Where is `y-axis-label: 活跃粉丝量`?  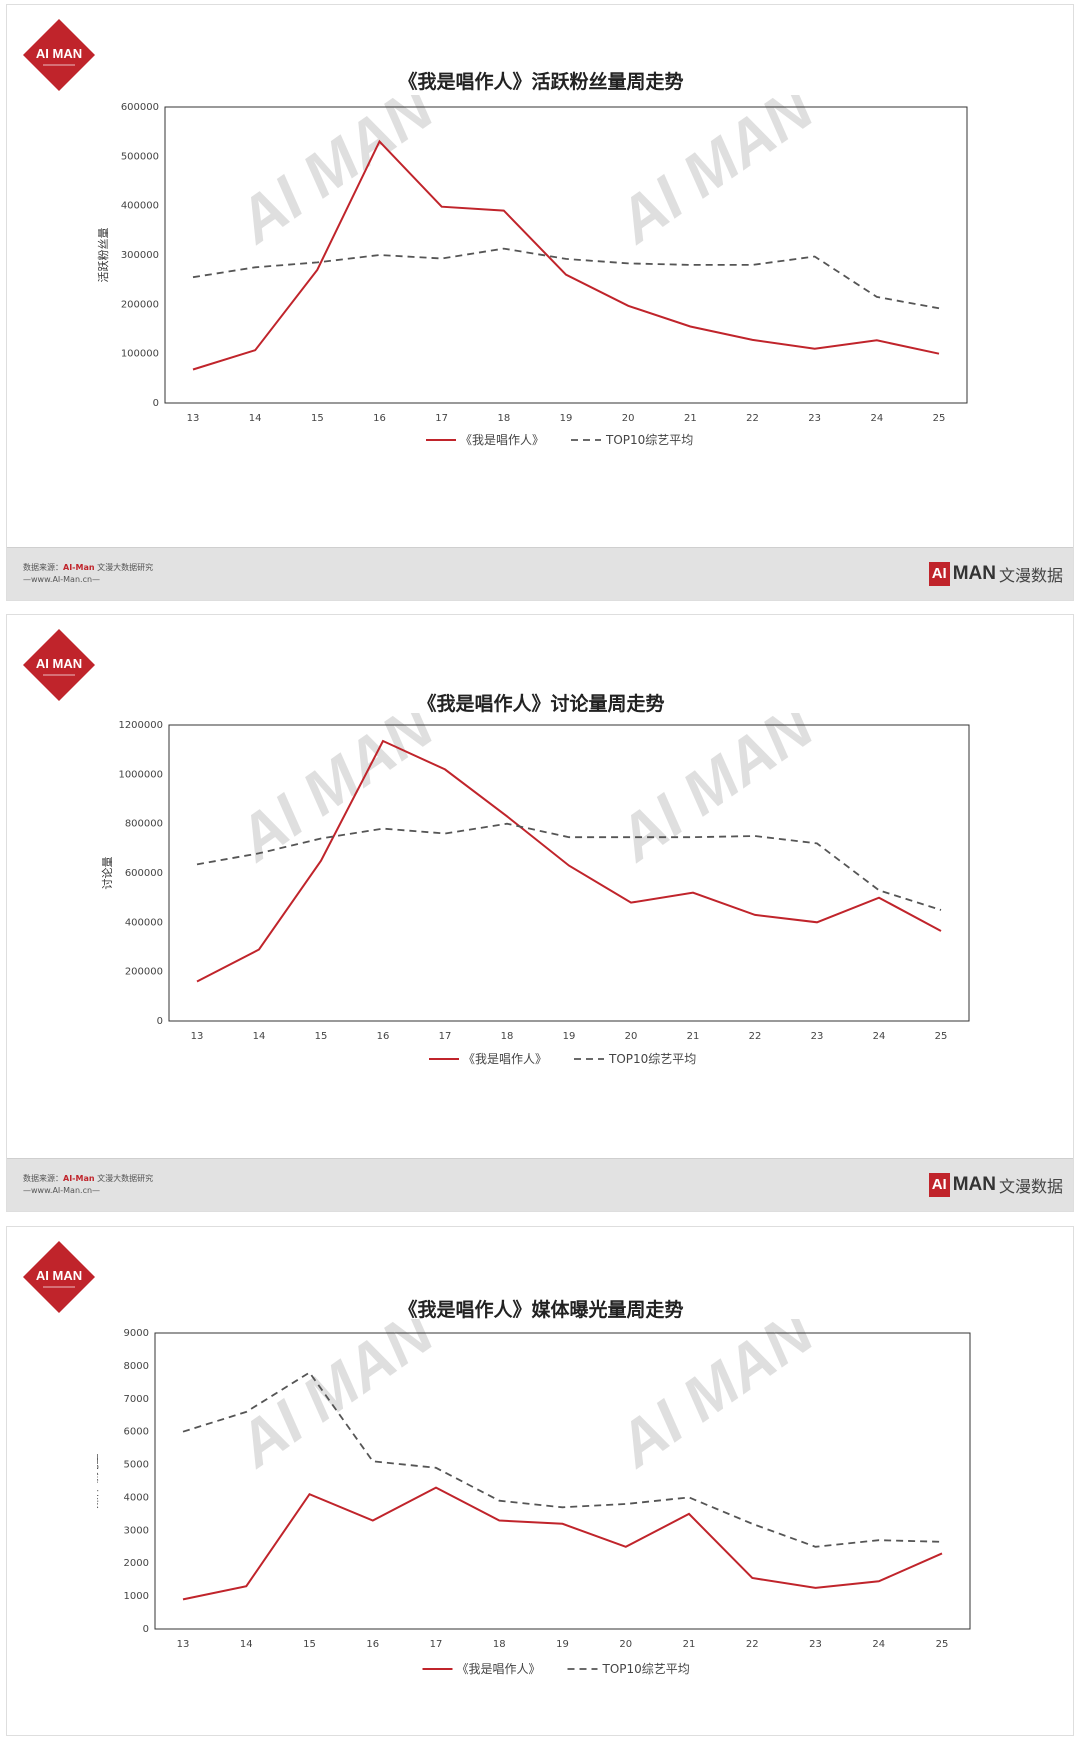
y-axis-label: 活跃粉丝量 is located at coordinates (103, 255).